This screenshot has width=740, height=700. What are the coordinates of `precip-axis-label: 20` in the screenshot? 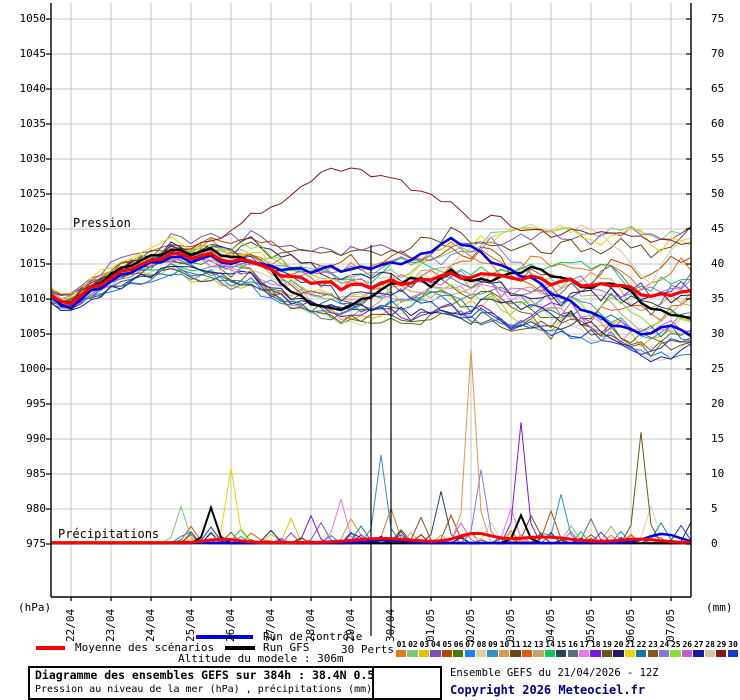 It's located at (718, 403).